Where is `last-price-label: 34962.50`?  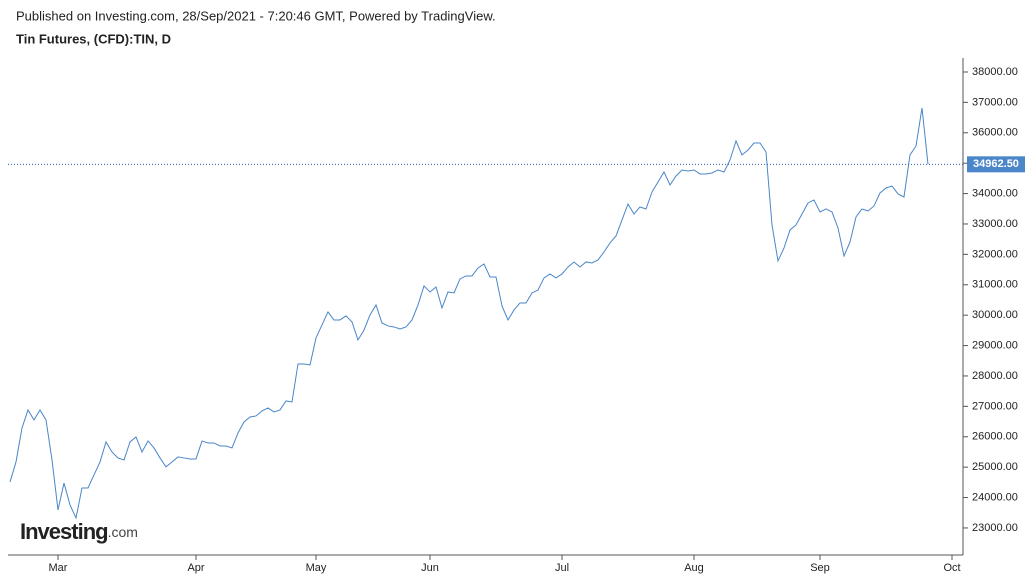 last-price-label: 34962.50 is located at coordinates (996, 164).